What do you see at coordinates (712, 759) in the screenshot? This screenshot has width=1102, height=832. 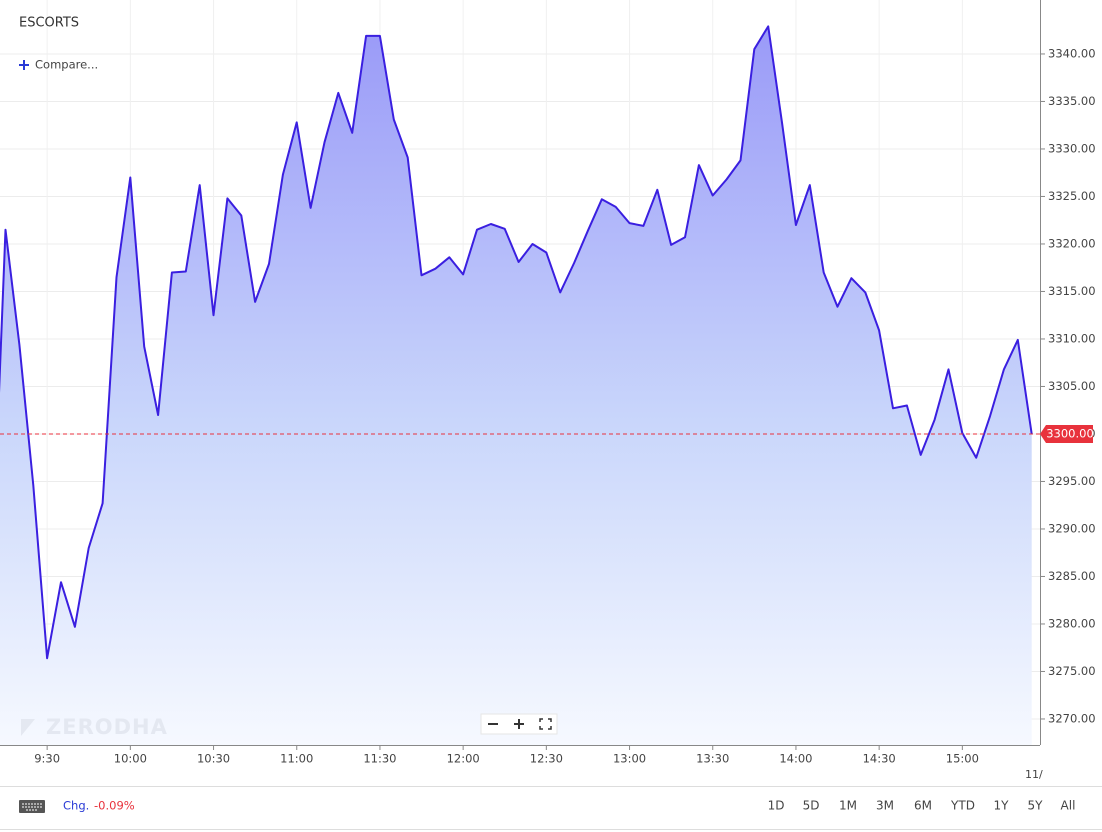 I see `x-tick-label: 13:30` at bounding box center [712, 759].